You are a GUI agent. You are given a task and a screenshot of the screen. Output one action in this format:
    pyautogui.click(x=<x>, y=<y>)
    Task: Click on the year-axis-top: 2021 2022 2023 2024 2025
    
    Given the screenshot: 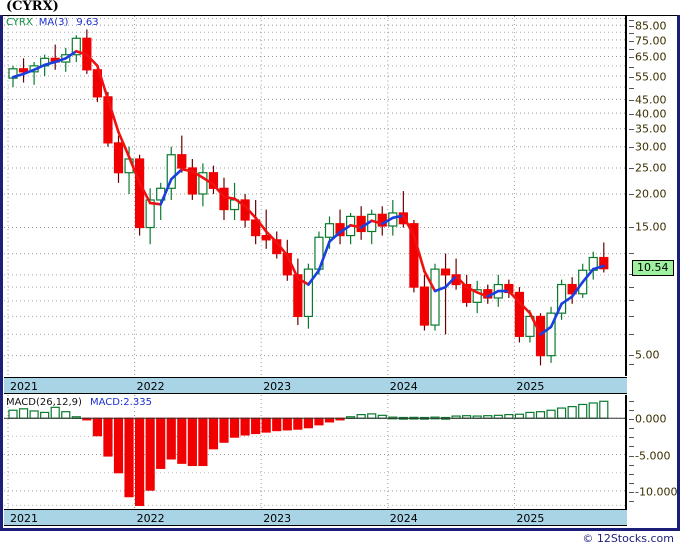 What is the action you would take?
    pyautogui.click(x=315, y=385)
    